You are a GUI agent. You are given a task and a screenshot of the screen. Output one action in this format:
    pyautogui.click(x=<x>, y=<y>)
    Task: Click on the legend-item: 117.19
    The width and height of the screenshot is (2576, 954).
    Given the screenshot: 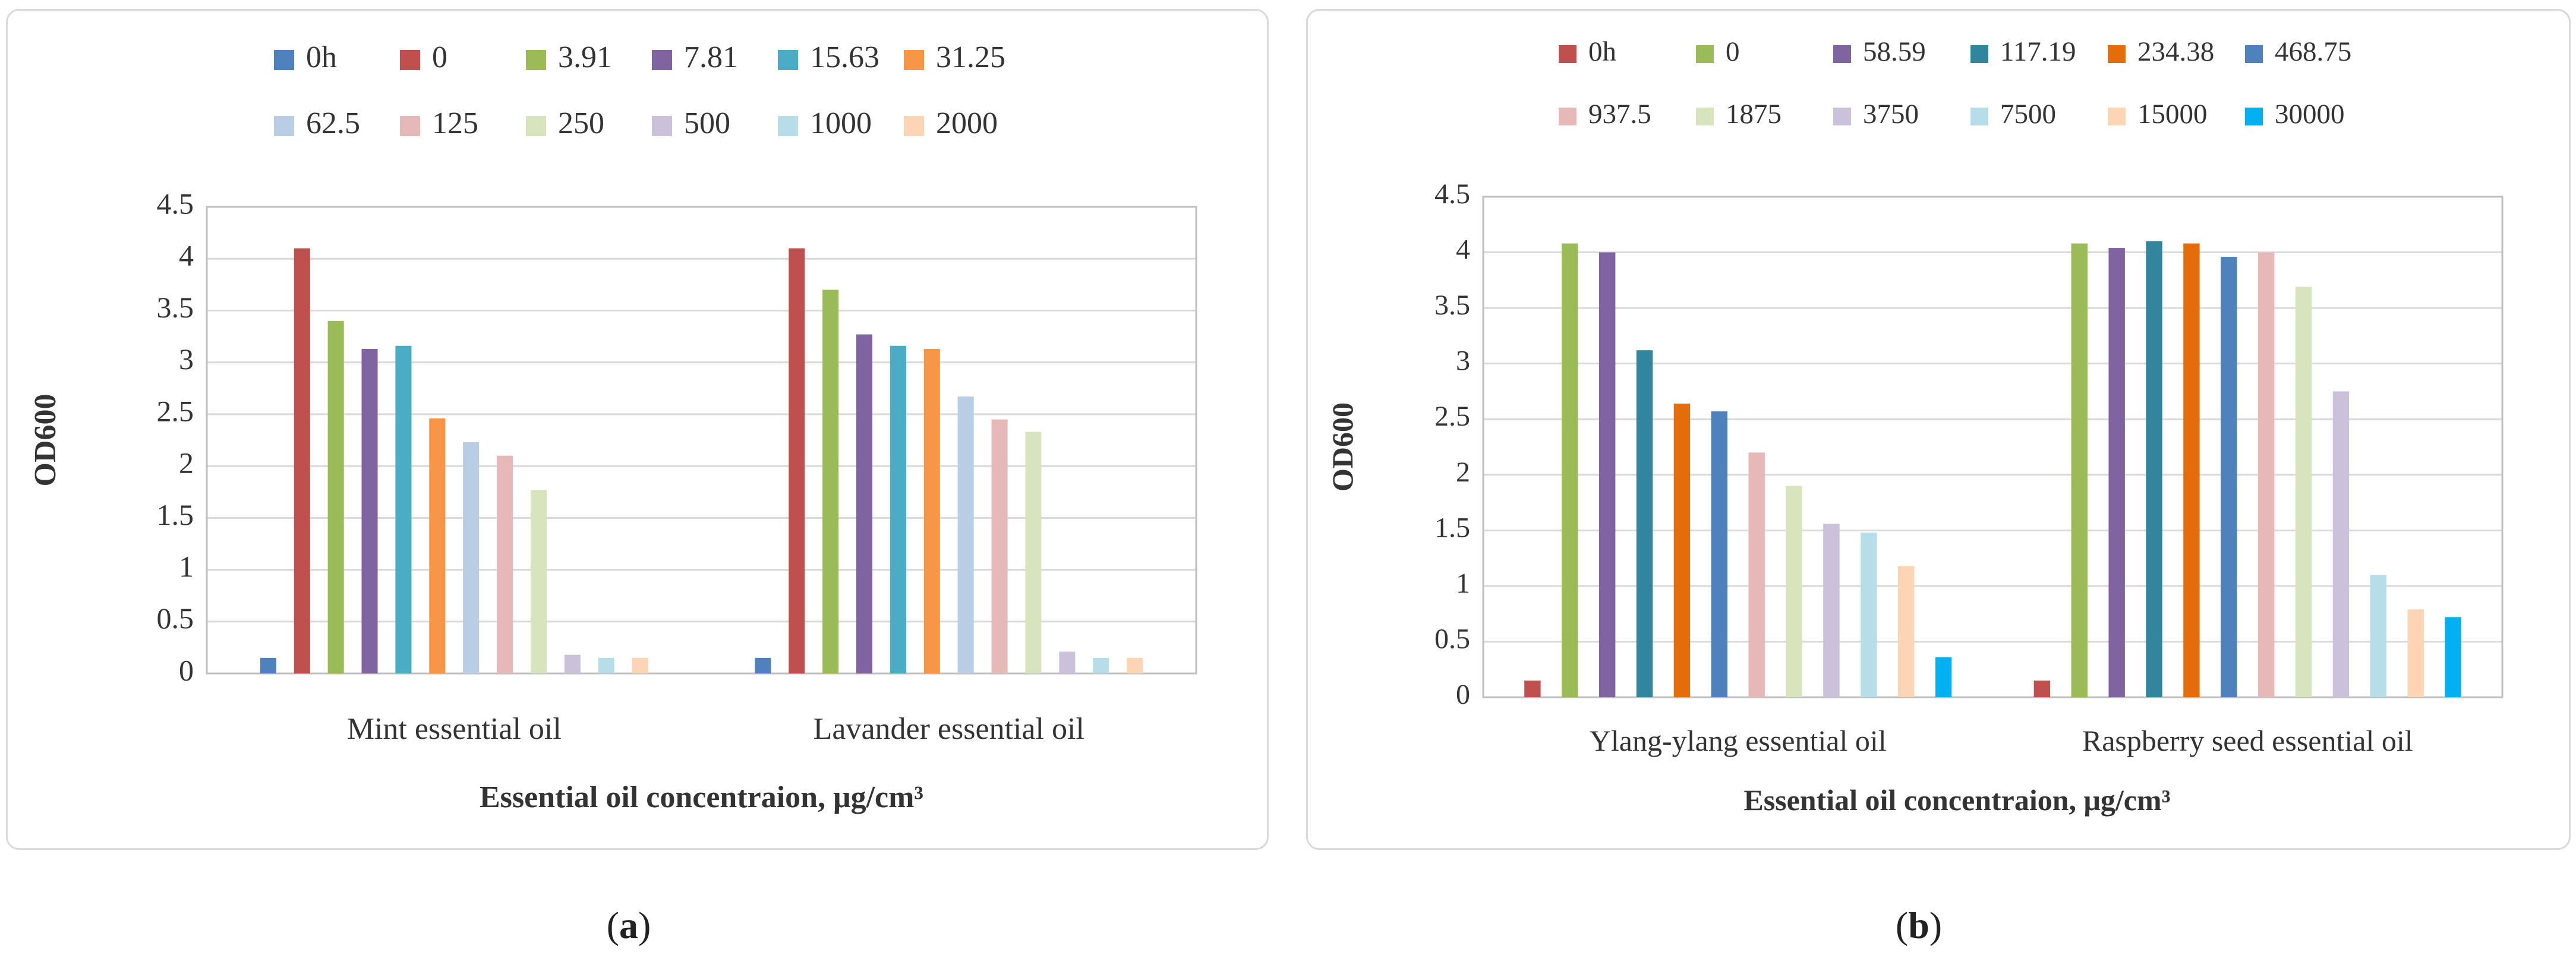 What is the action you would take?
    pyautogui.click(x=2023, y=51)
    